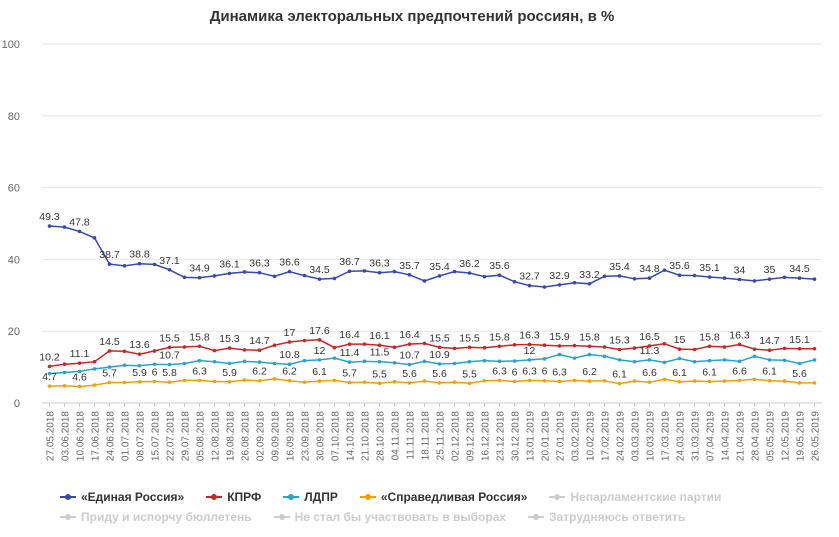  I want to click on legend-item: ЛДПР, so click(310, 497).